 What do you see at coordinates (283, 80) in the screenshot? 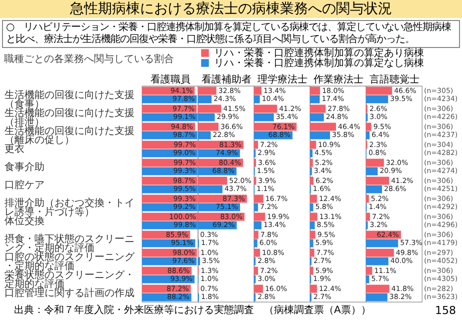
I see `chart-title: 理学療法士` at bounding box center [283, 80].